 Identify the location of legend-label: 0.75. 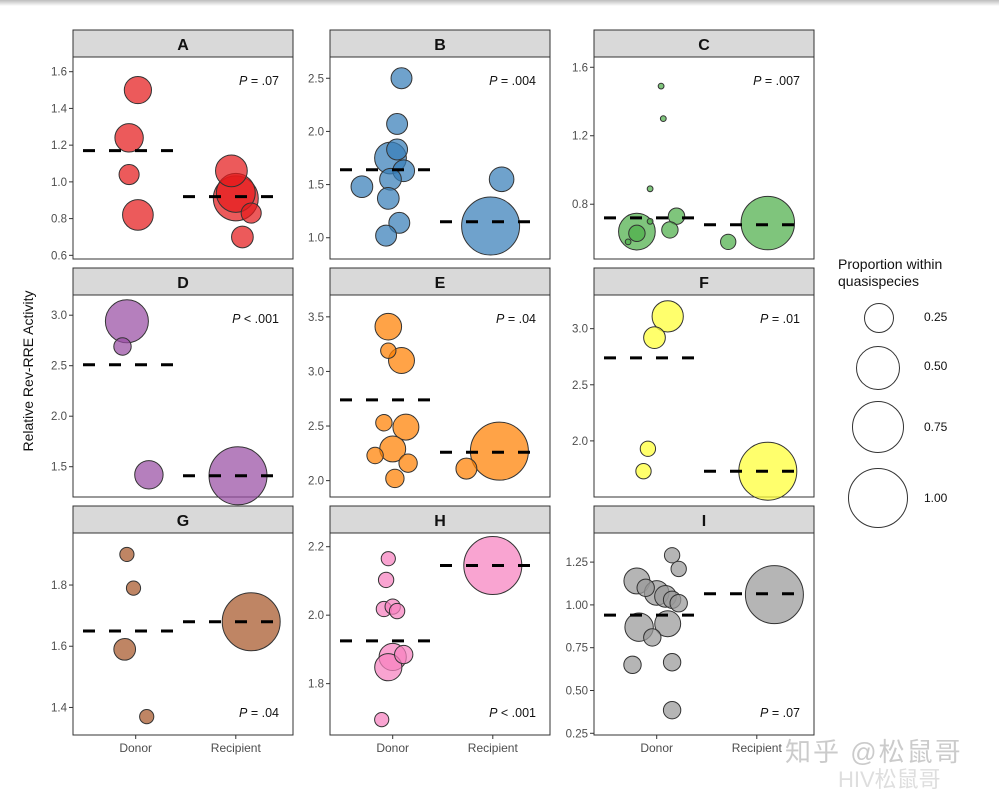
(936, 427).